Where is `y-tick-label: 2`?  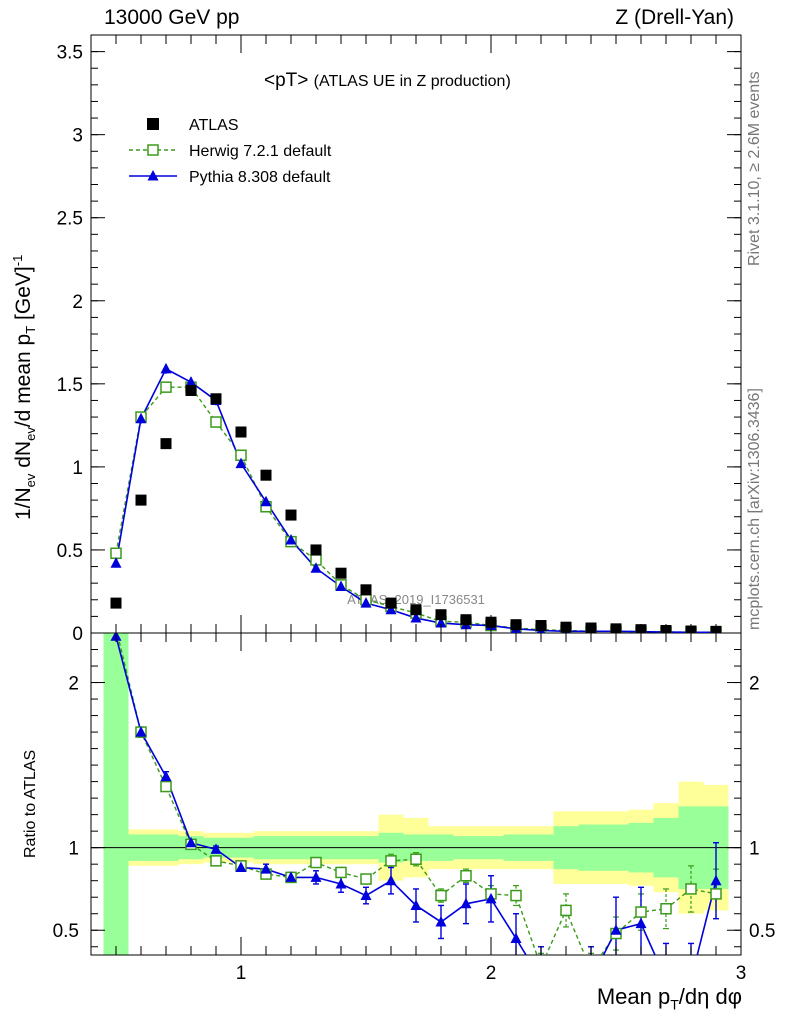
y-tick-label: 2 is located at coordinates (77, 302).